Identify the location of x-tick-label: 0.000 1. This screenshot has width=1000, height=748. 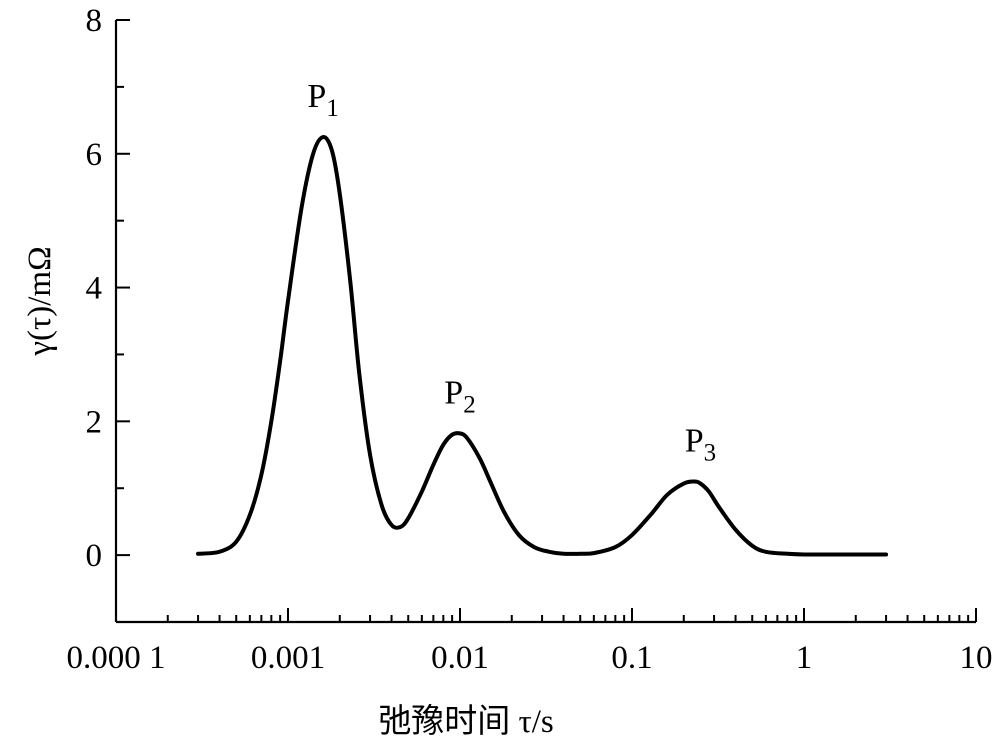
(116, 658).